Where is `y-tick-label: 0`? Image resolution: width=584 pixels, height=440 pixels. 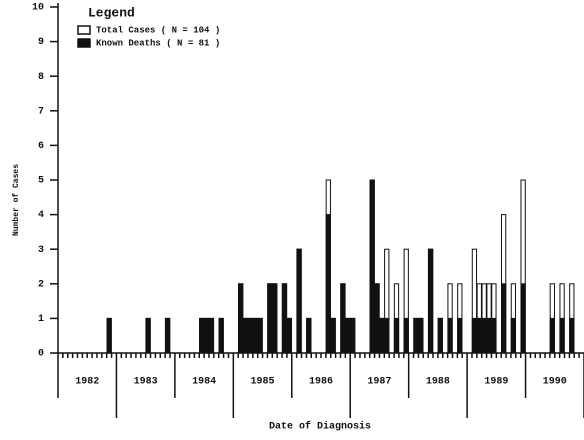 y-tick-label: 0 is located at coordinates (41, 354).